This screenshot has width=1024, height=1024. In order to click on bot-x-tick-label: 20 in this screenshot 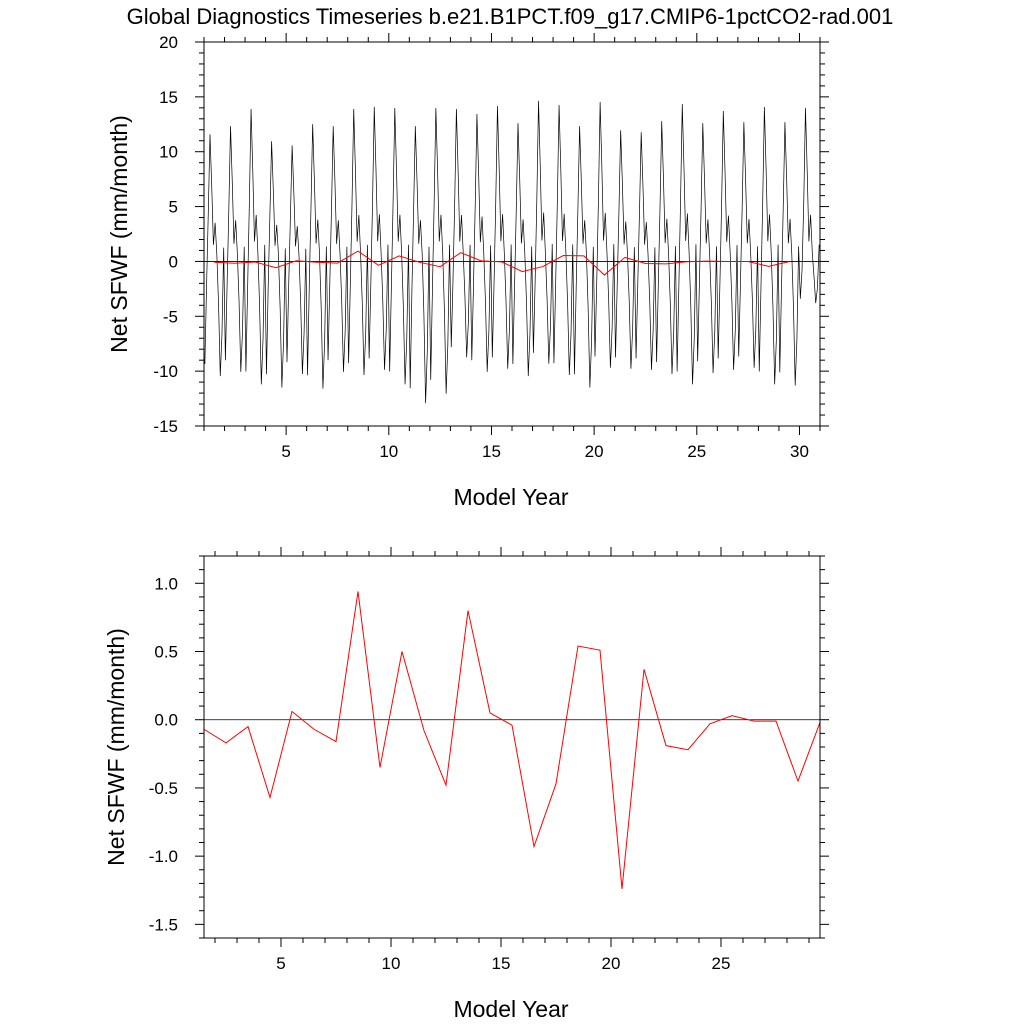, I will do `click(611, 963)`.